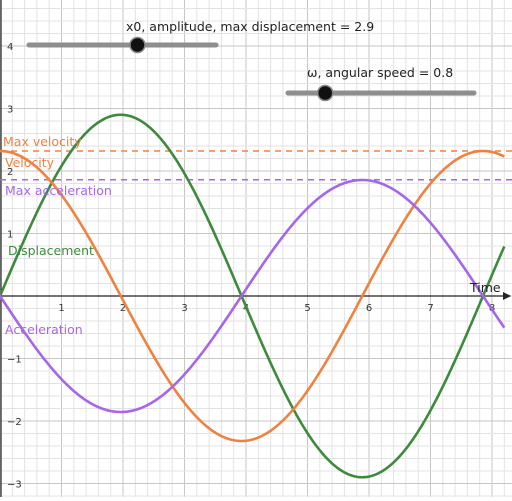 This screenshot has height=501, width=512. I want to click on y-tick-label: 2, so click(10, 172).